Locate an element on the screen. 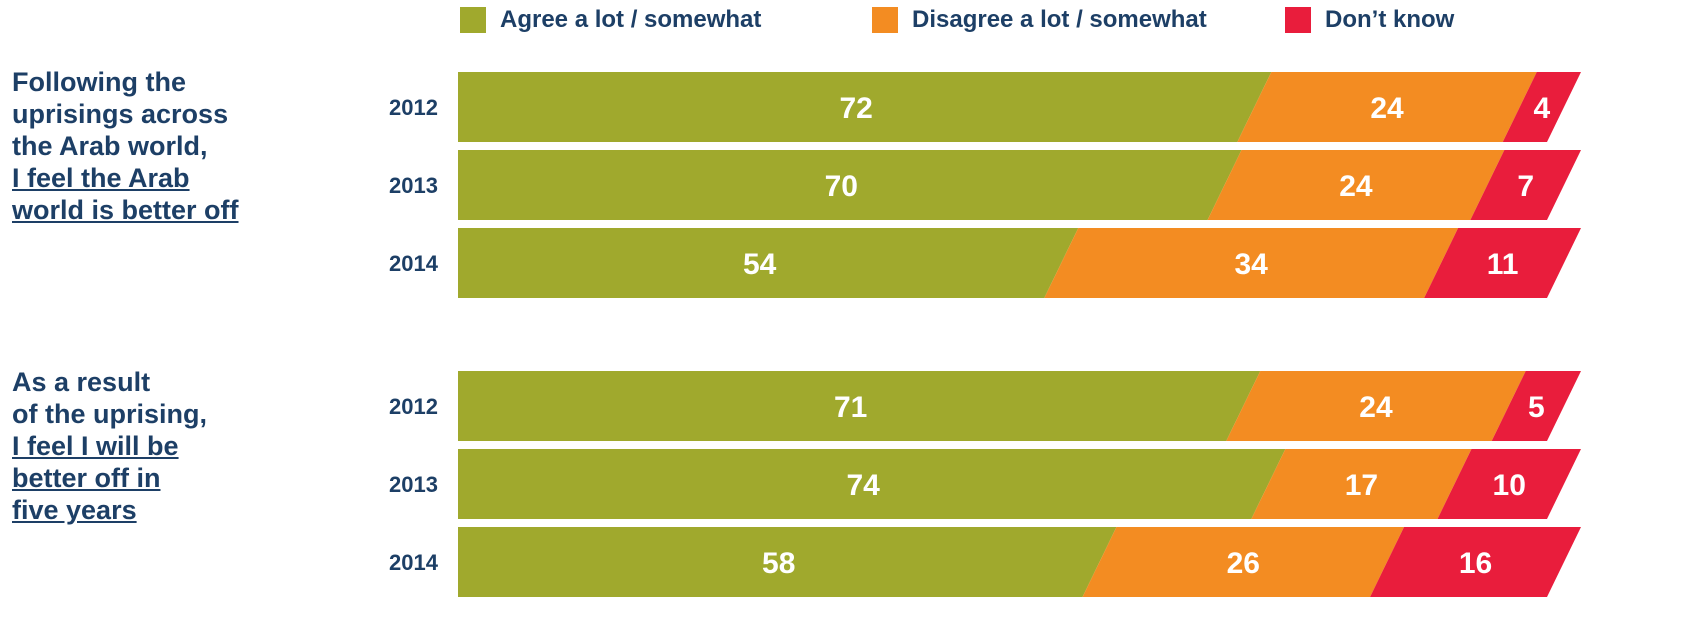 Image resolution: width=1702 pixels, height=644 pixels. agree-value-label: 58 is located at coordinates (778, 563).